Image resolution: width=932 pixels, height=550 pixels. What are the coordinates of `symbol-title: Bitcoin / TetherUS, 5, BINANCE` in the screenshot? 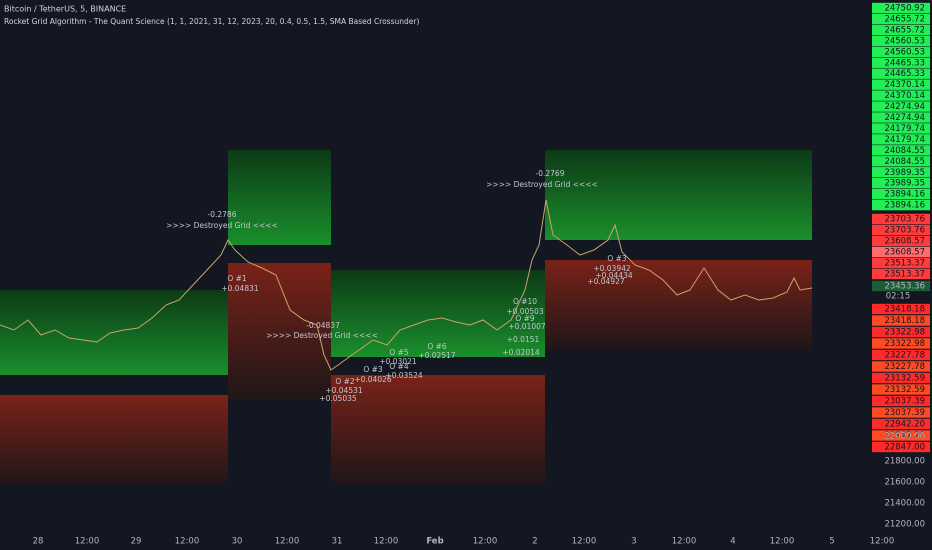 It's located at (65, 9).